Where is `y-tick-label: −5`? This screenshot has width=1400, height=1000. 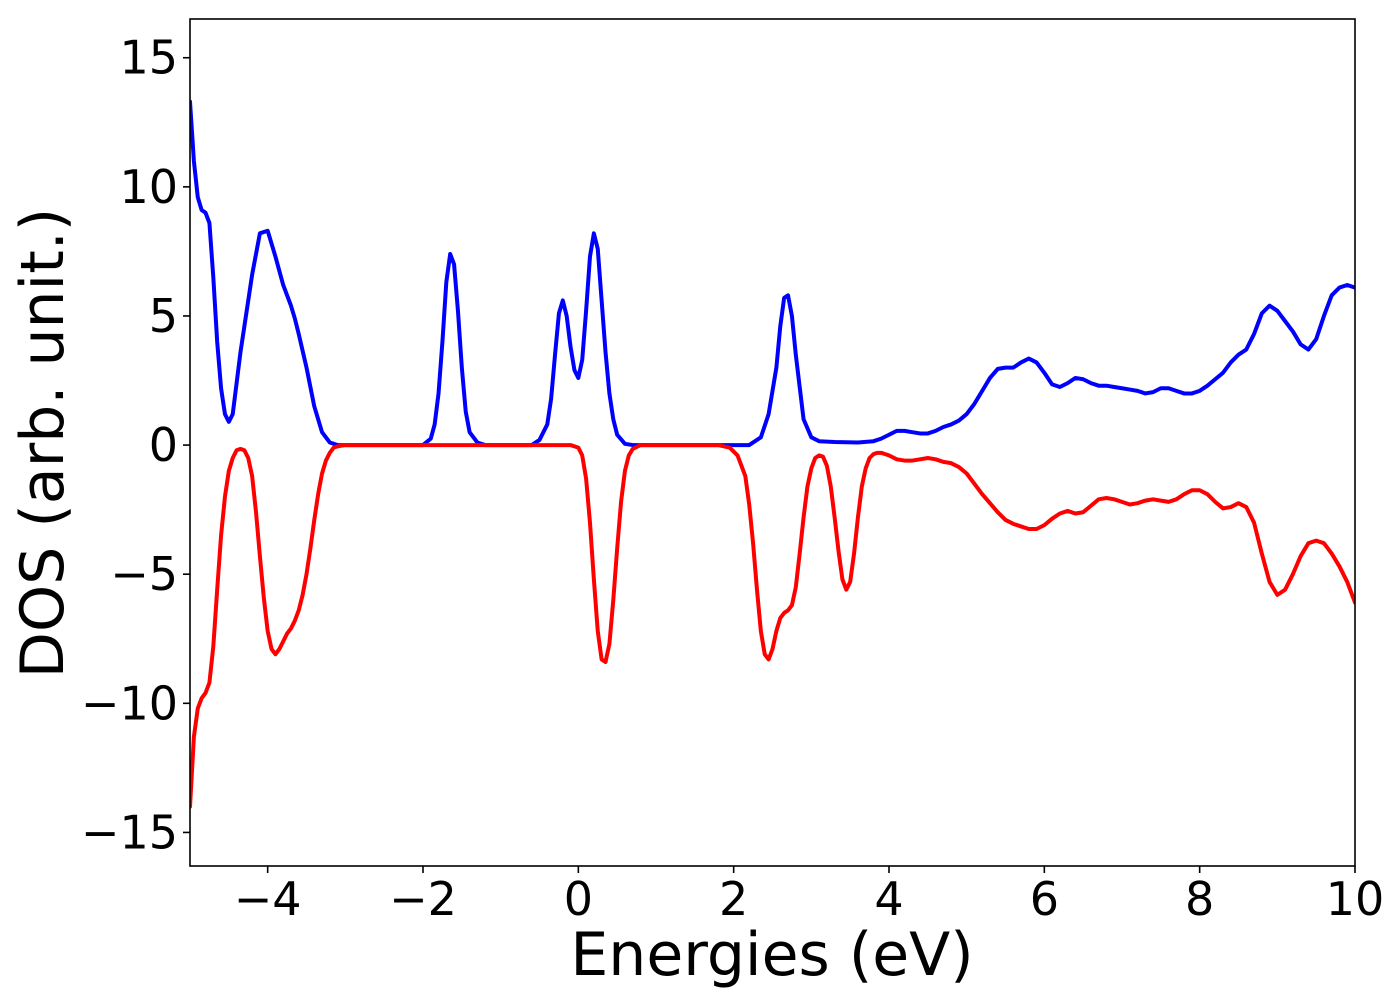 y-tick-label: −5 is located at coordinates (144, 574).